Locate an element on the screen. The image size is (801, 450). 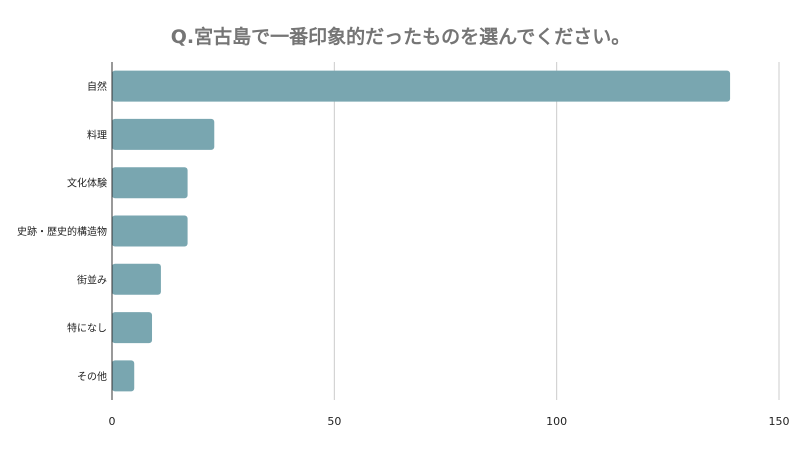
chart-title: Q.宮古島で一番印象的だったものを選んでください。 is located at coordinates (400, 37).